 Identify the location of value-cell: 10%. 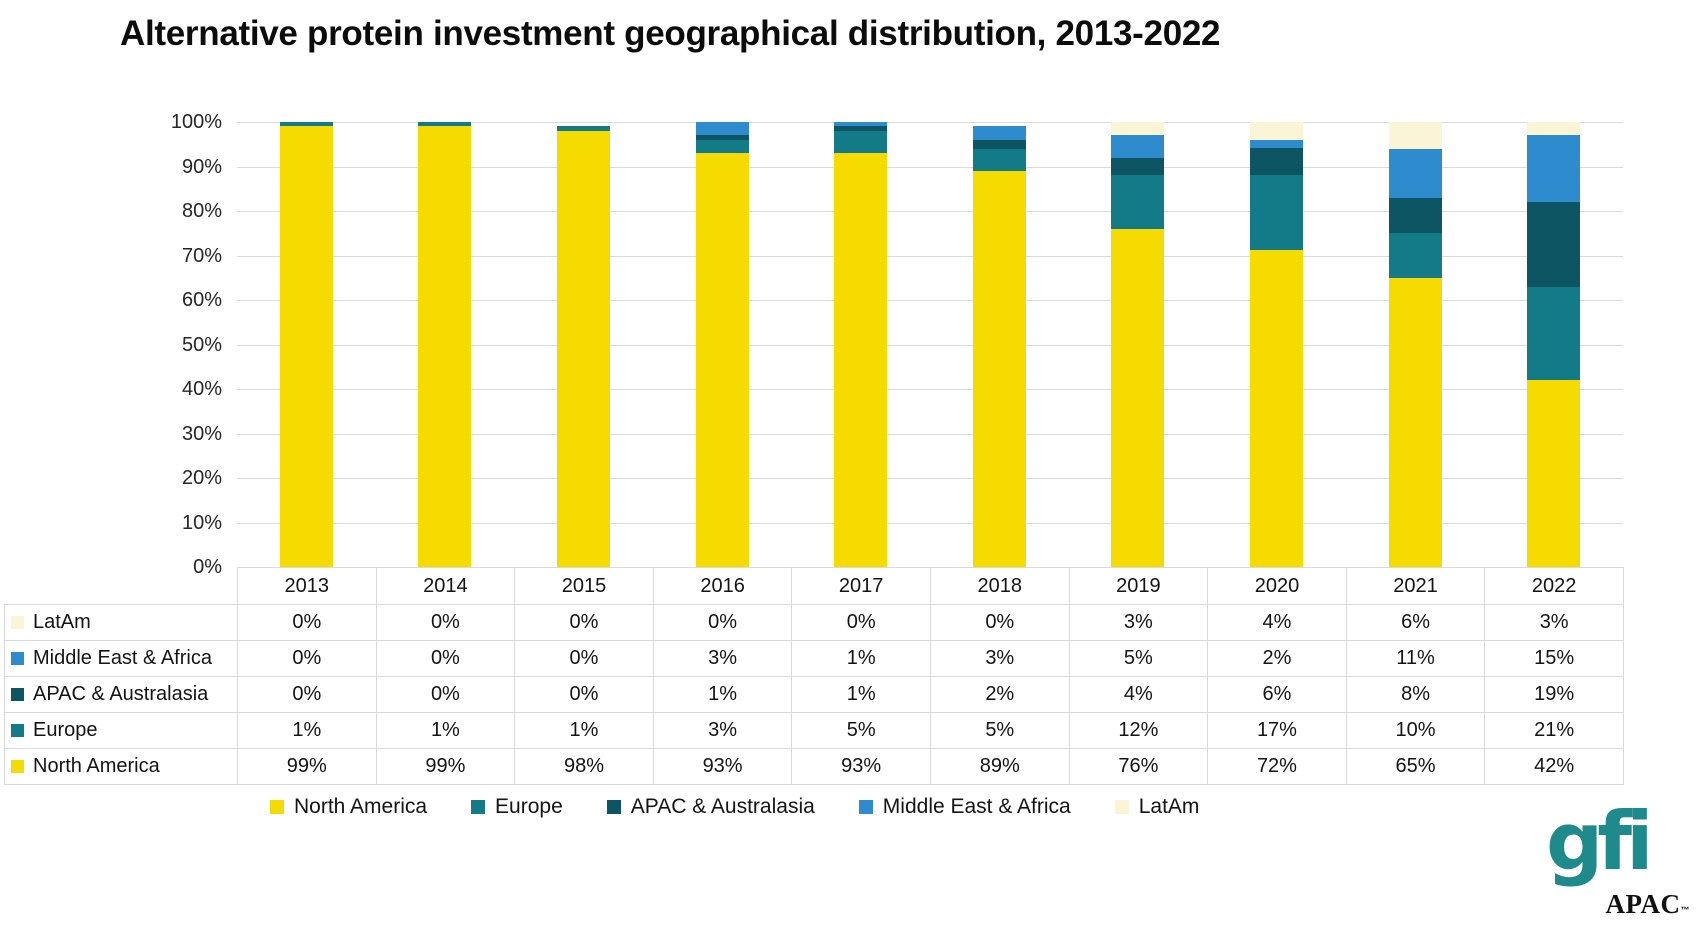
(1415, 730).